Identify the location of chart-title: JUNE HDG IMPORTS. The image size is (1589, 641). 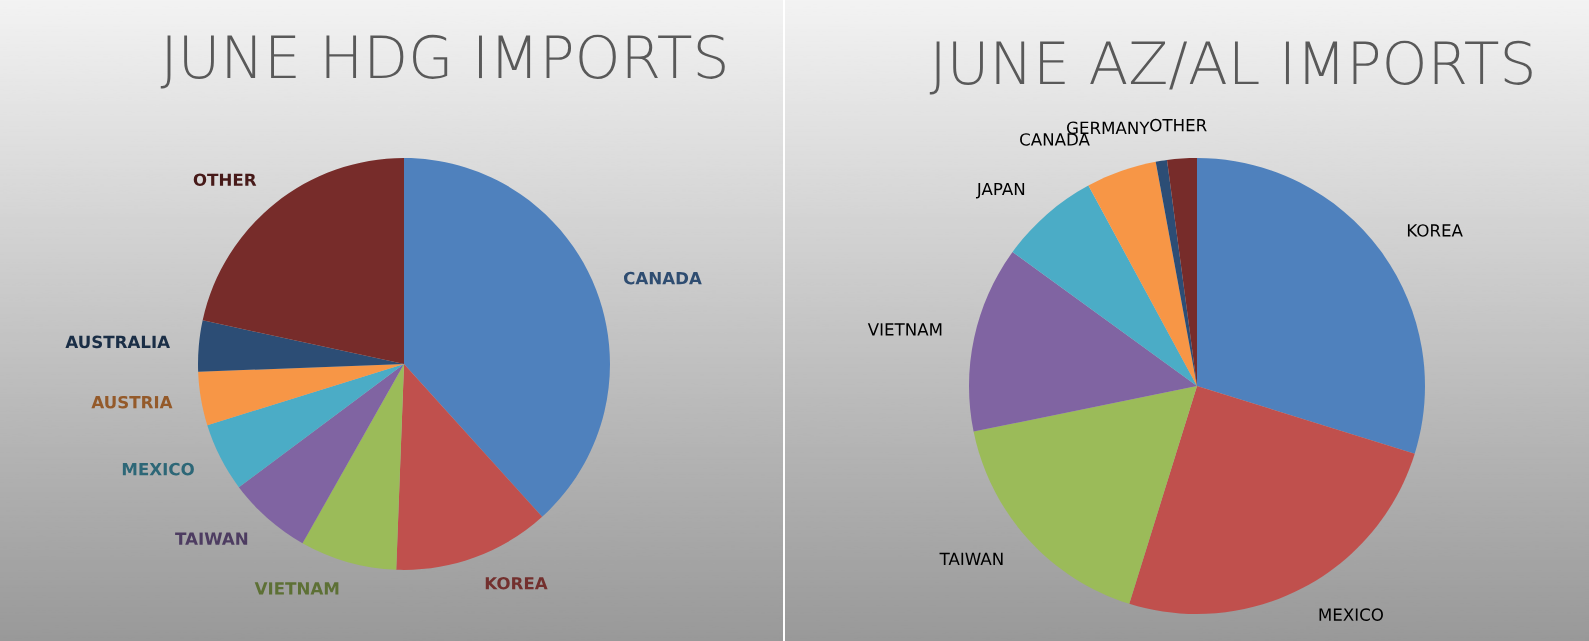
(442, 61).